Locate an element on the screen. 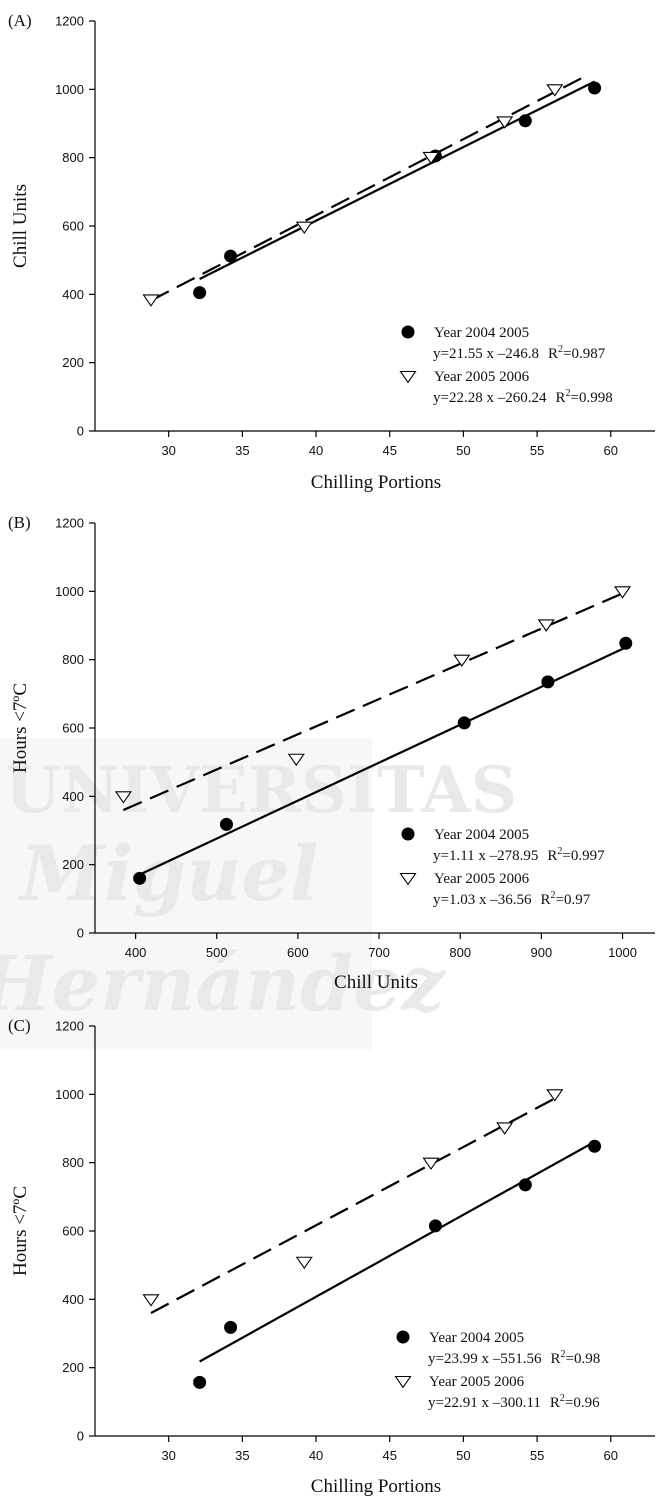 The image size is (661, 1497). r-squared-value: =0.96 is located at coordinates (582, 1403).